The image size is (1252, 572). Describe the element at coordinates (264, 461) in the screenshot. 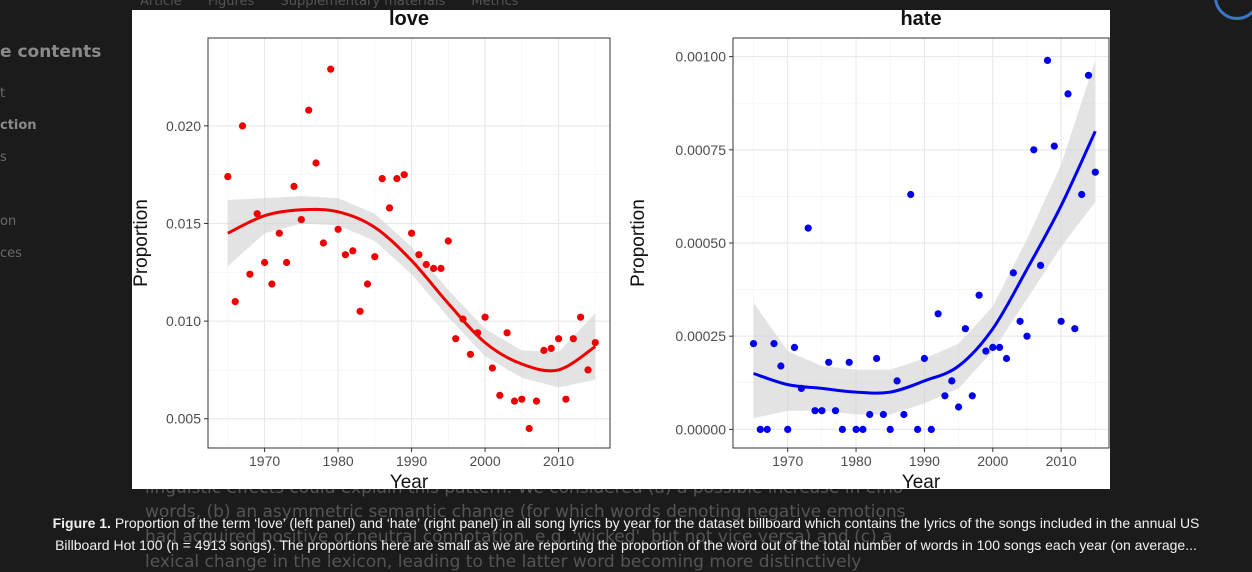

I see `x-tick-label: 1970` at that location.